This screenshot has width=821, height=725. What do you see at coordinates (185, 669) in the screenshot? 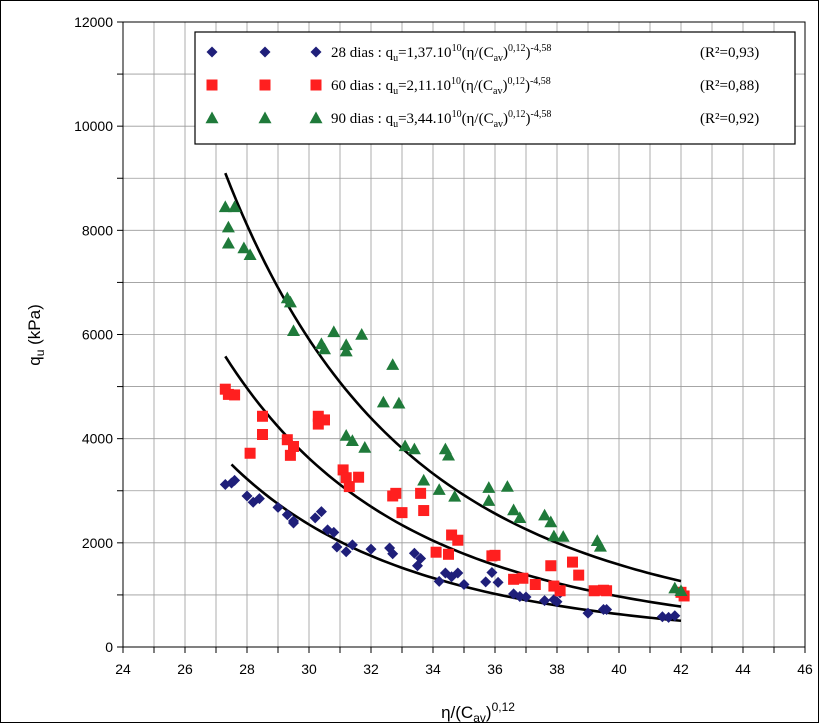
I see `x-tick-label: 26` at bounding box center [185, 669].